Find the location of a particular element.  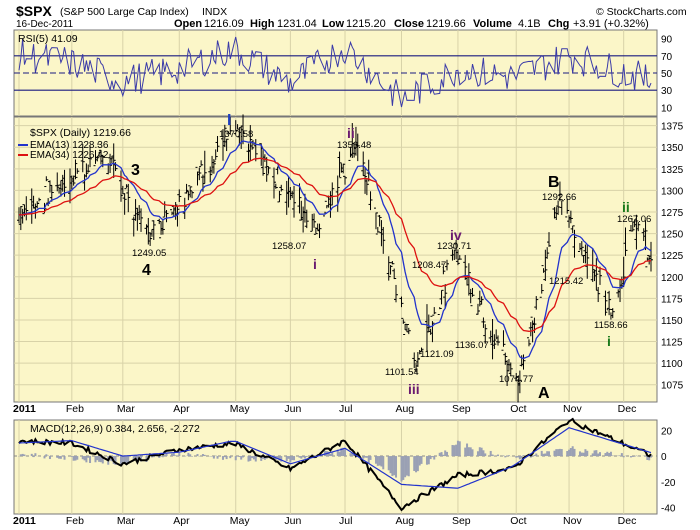

close-label: Close is located at coordinates (409, 24).